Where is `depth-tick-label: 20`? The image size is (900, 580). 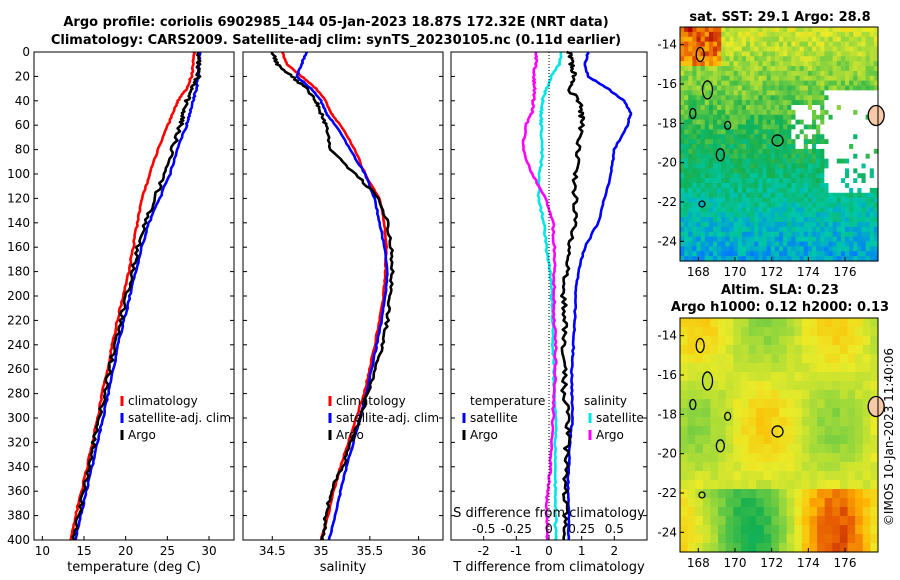
depth-tick-label: 20 is located at coordinates (22, 76).